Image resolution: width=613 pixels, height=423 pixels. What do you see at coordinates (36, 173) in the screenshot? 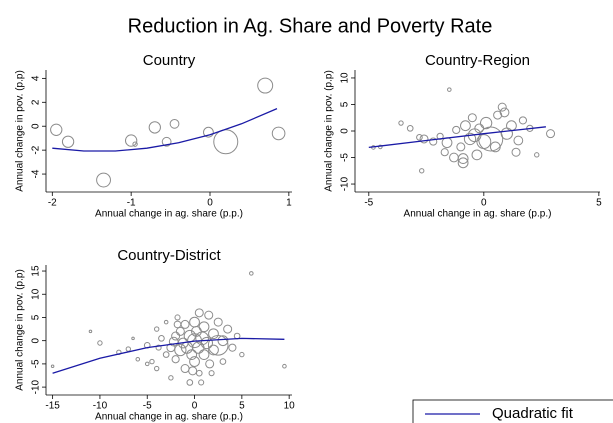
I see `y-tick-label: -4` at bounding box center [36, 173].